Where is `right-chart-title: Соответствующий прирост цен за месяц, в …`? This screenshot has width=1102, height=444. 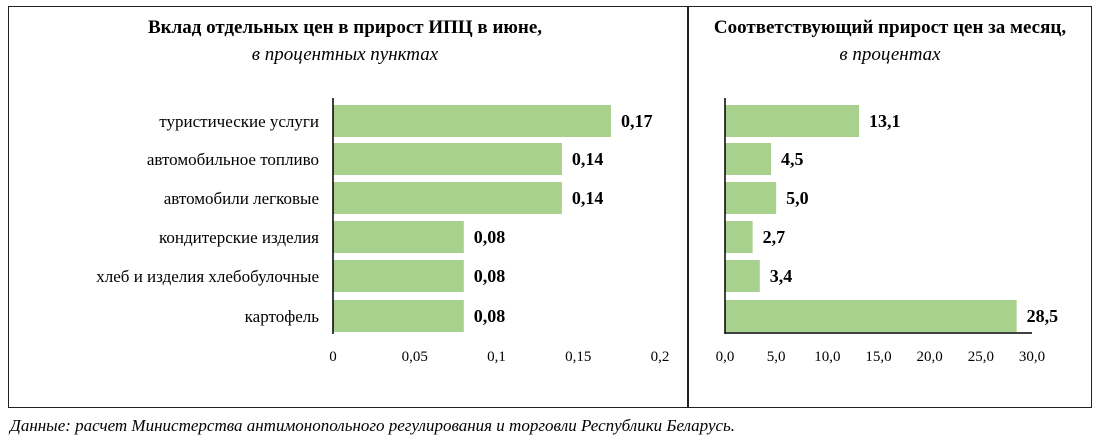
right-chart-title: Соответствующий прирост цен за месяц, в … is located at coordinates (890, 41).